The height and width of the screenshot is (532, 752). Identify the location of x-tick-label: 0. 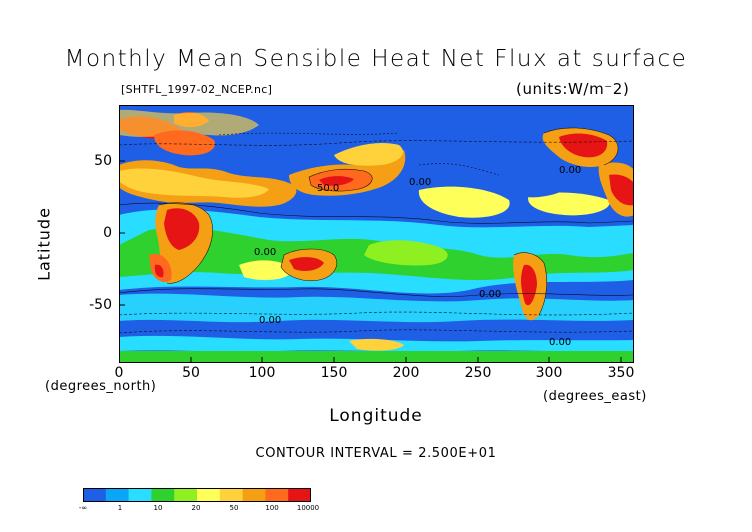
(119, 373).